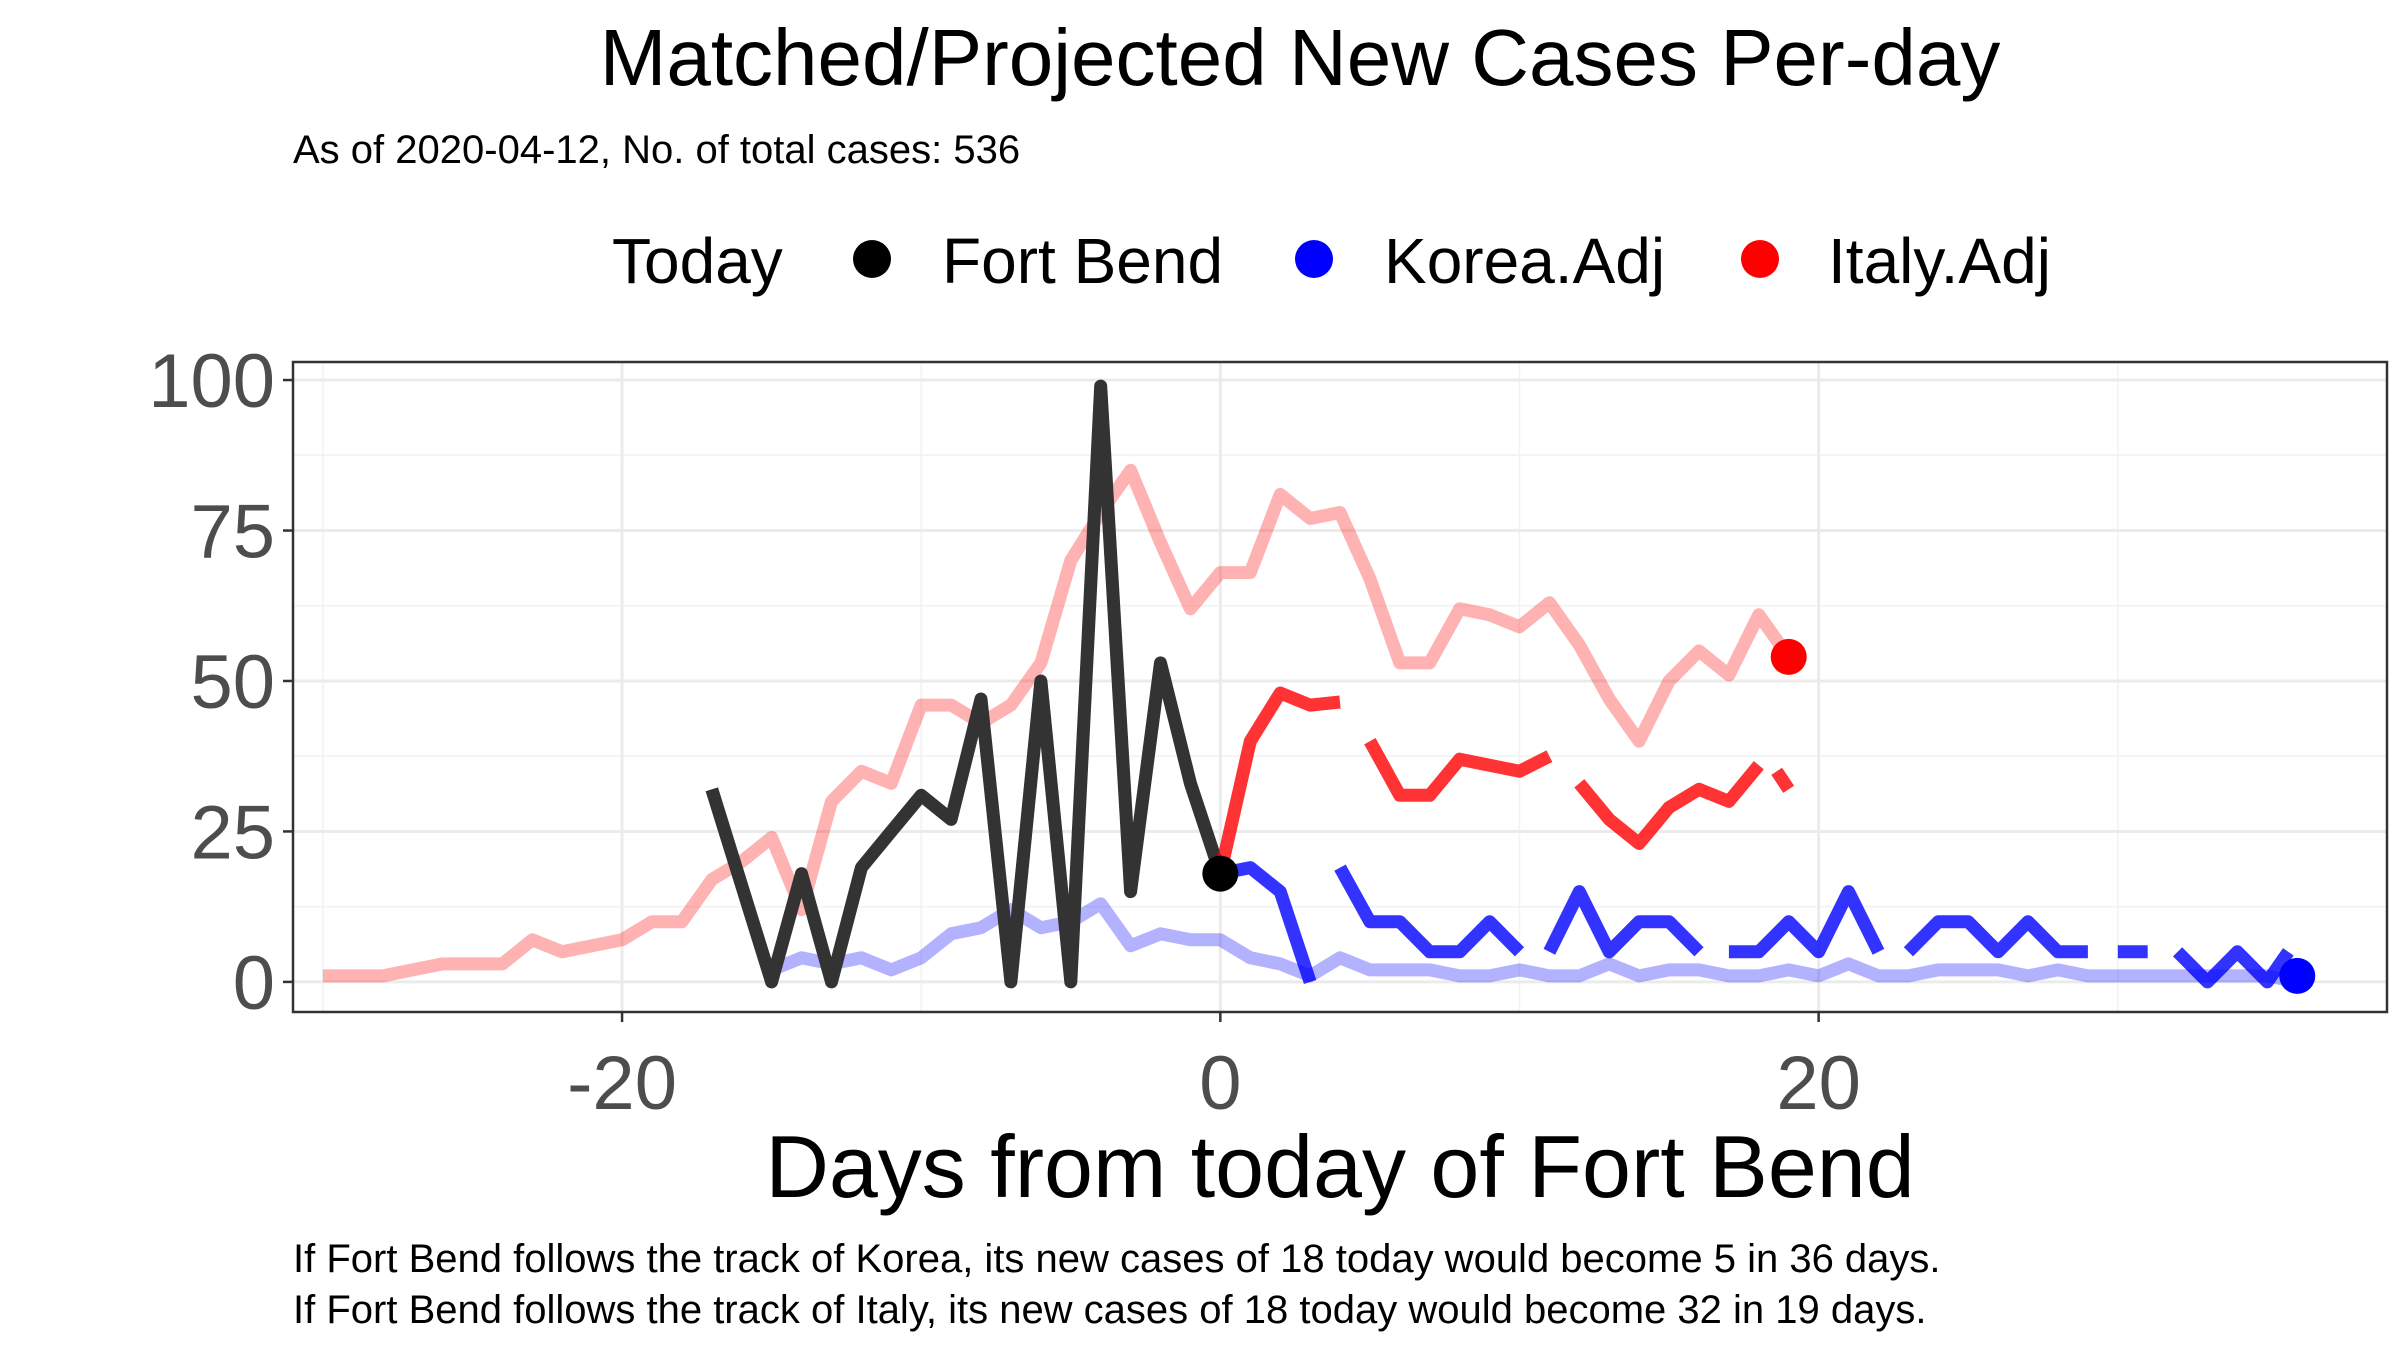  What do you see at coordinates (697, 261) in the screenshot?
I see `legend-title: Today` at bounding box center [697, 261].